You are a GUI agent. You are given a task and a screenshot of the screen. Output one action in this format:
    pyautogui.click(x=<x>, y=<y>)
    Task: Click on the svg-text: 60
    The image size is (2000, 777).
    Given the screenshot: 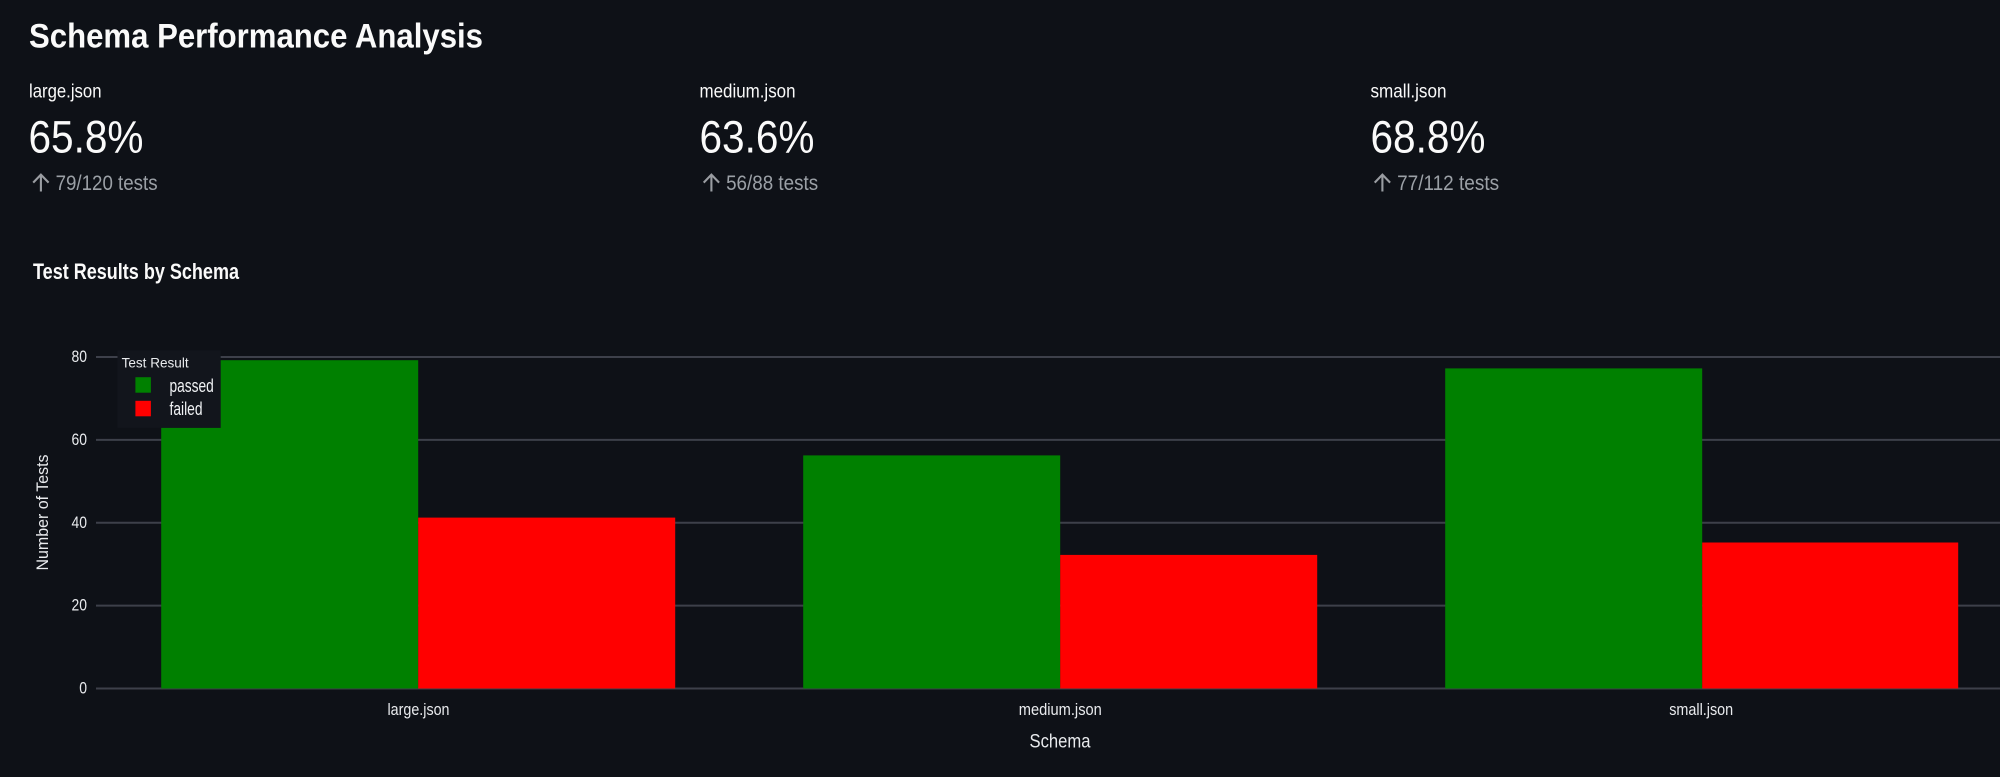 What is the action you would take?
    pyautogui.click(x=80, y=440)
    